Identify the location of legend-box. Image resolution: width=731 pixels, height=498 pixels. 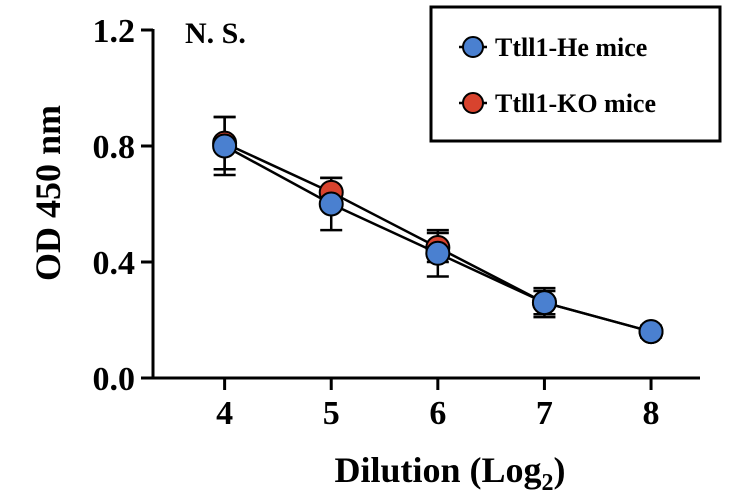
(575, 74).